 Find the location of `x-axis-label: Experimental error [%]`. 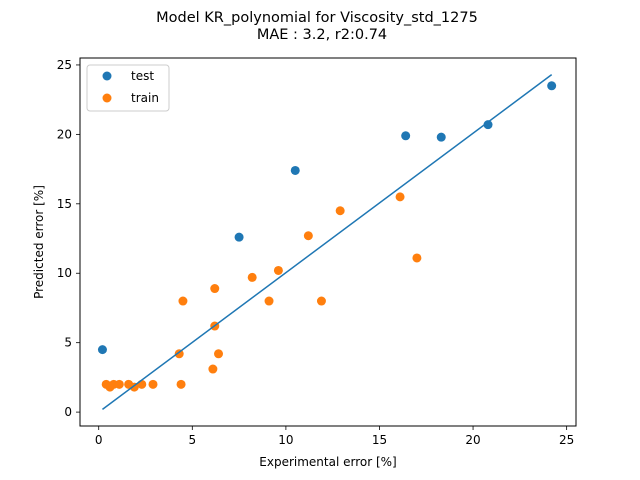

x-axis-label: Experimental error [%] is located at coordinates (327, 462).